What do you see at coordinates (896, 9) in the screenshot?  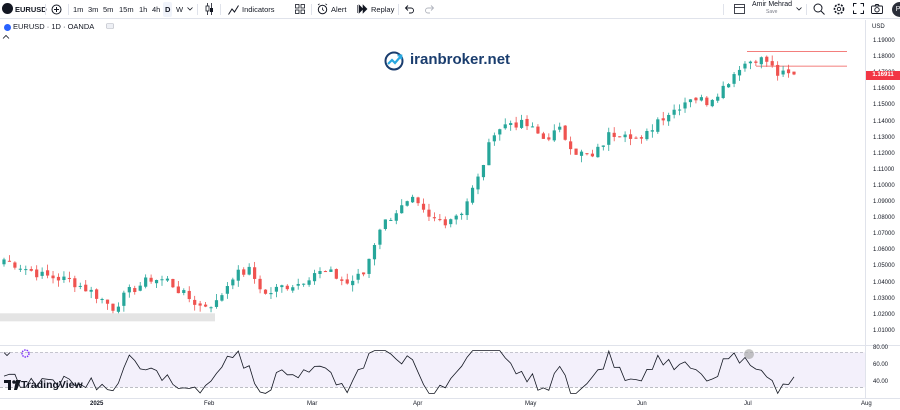 I see `avatar: Pu` at bounding box center [896, 9].